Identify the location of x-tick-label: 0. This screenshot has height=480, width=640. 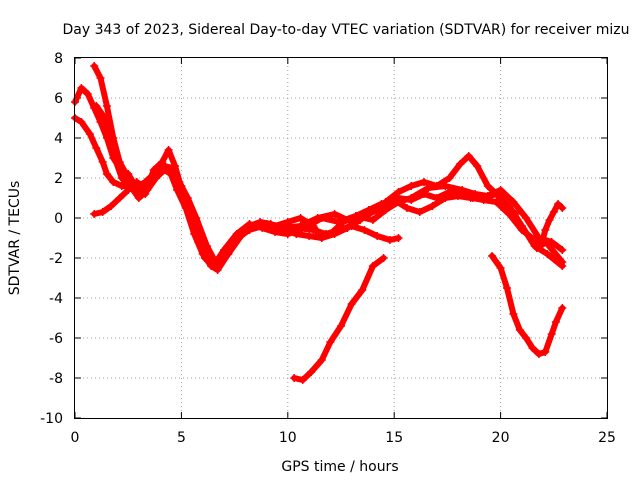
(75, 438).